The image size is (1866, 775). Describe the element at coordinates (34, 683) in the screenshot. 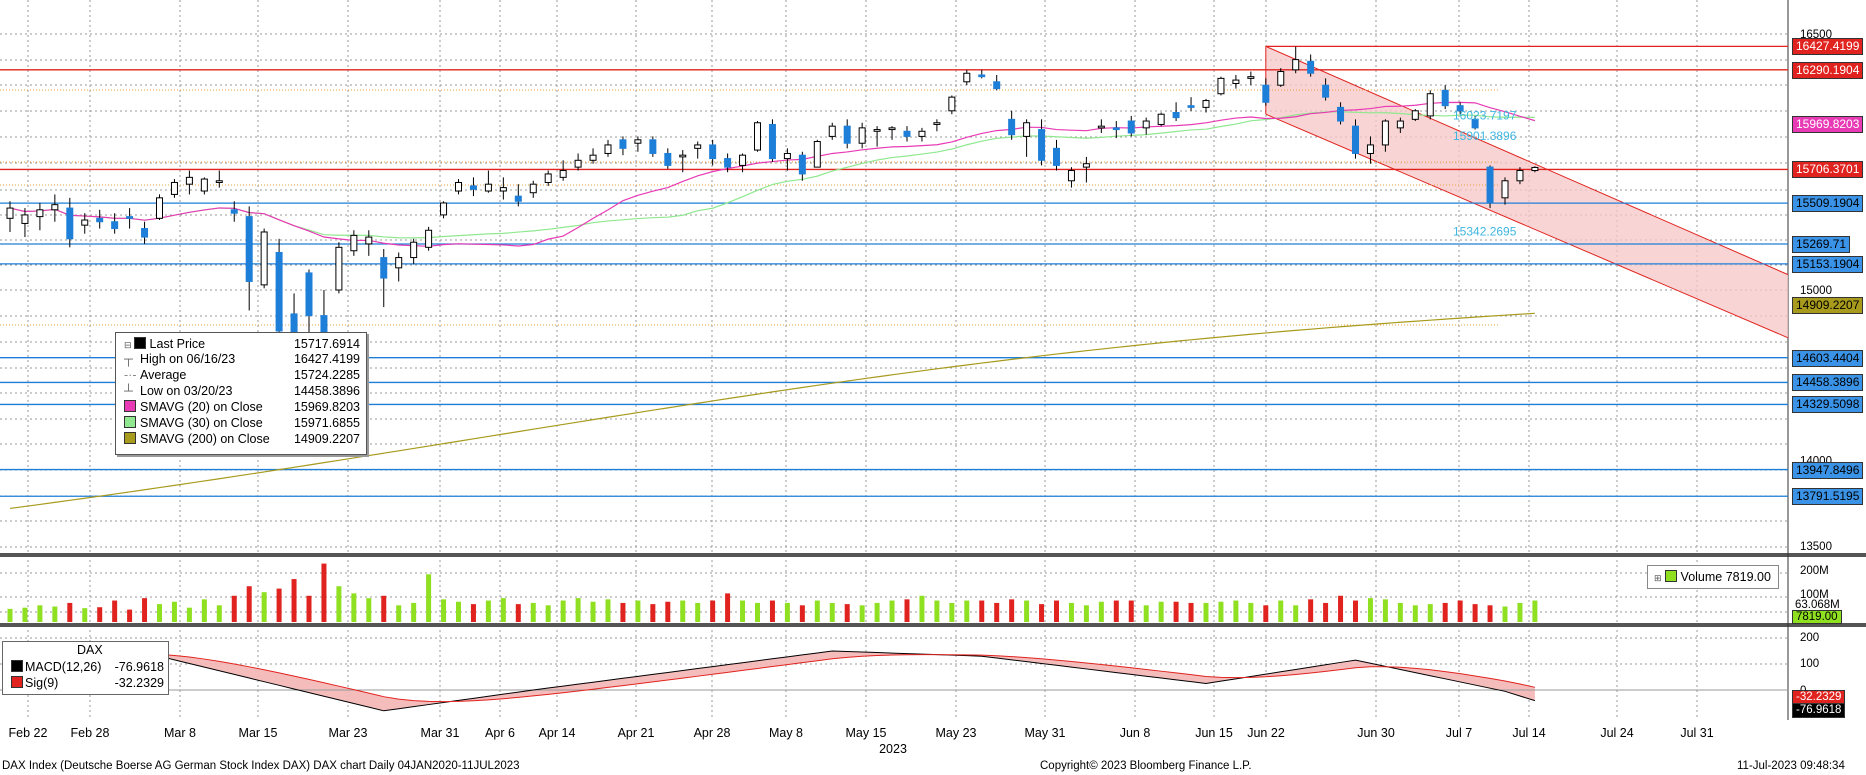

I see `sig-row: Sig(9)` at that location.